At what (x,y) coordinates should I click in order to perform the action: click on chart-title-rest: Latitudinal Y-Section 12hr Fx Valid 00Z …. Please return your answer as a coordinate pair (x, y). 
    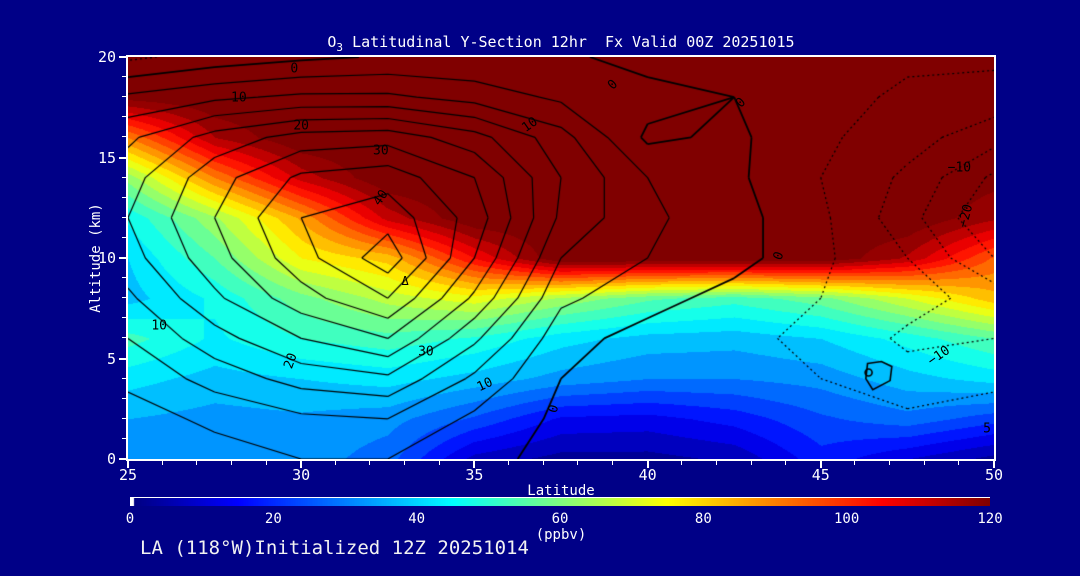
    Looking at the image, I should click on (569, 42).